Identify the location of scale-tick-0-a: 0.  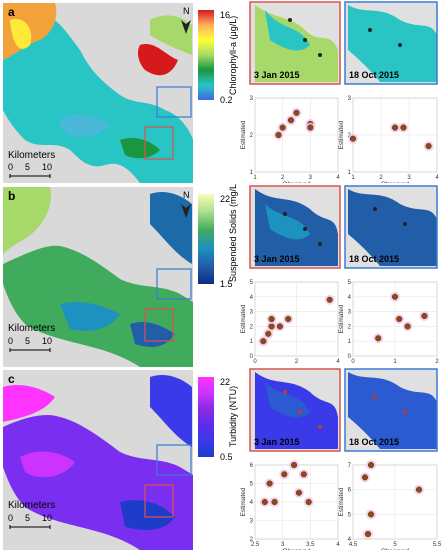
(10, 167).